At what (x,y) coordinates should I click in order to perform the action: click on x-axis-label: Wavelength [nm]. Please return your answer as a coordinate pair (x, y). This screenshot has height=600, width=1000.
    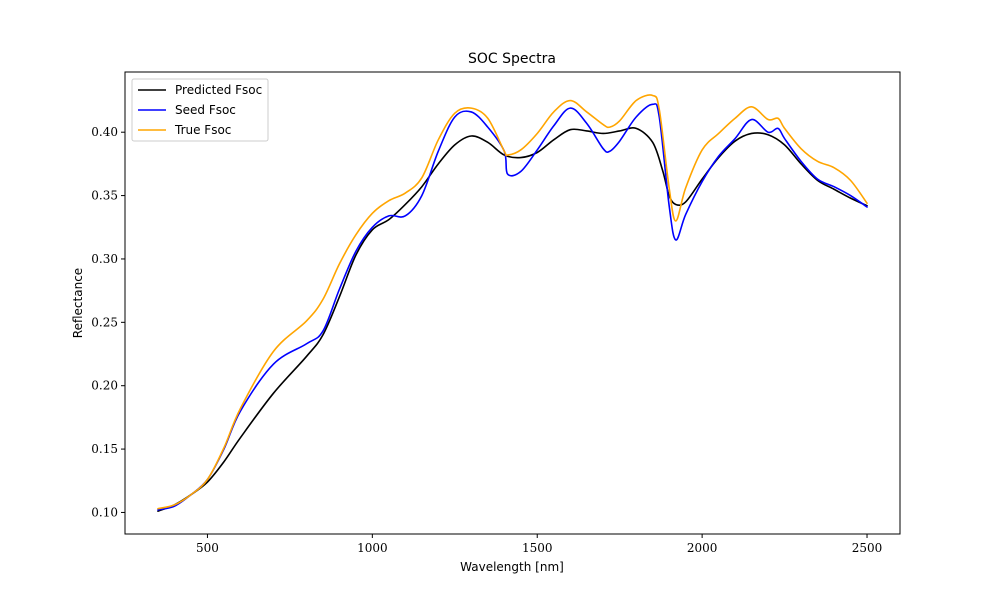
    Looking at the image, I should click on (512, 567).